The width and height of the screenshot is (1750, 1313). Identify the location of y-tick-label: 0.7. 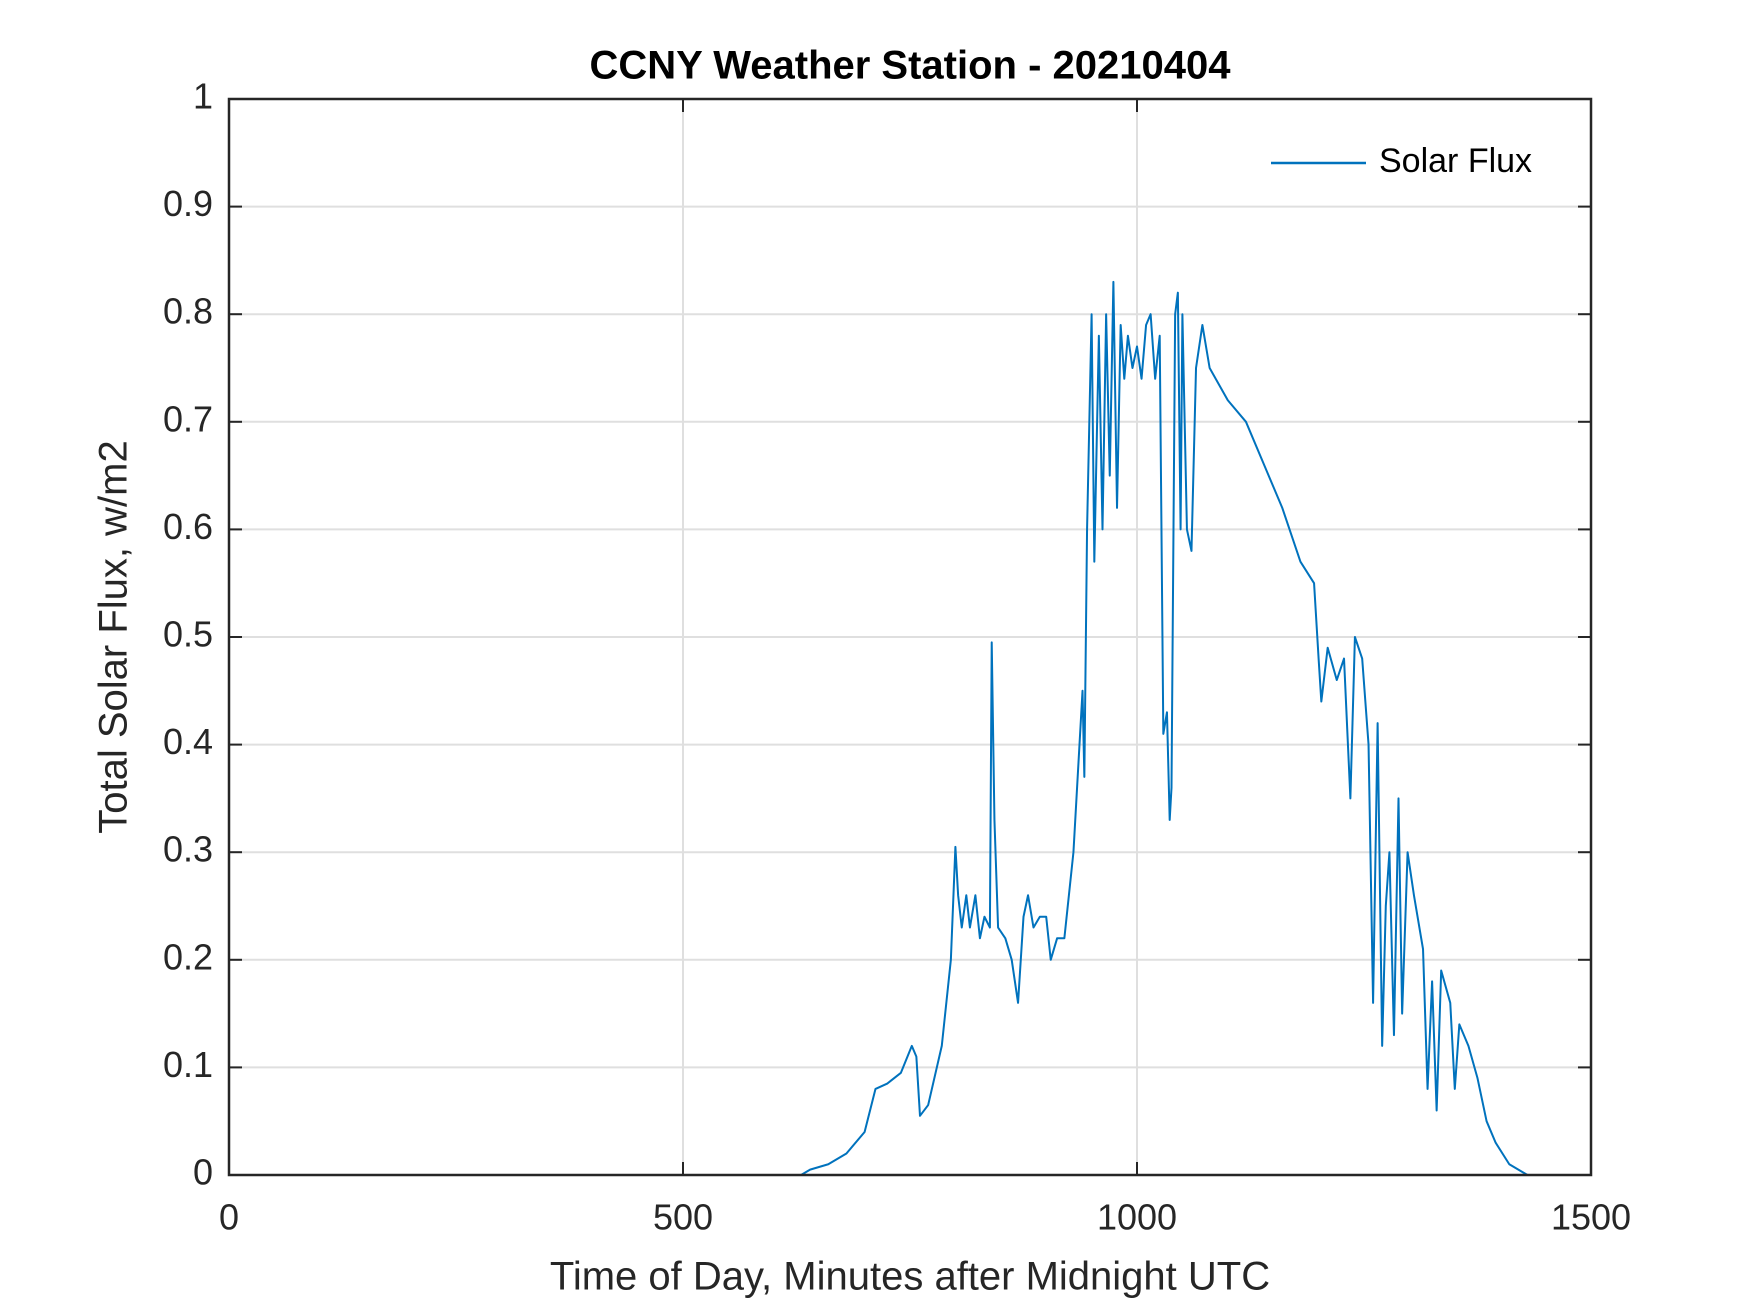
(188, 418).